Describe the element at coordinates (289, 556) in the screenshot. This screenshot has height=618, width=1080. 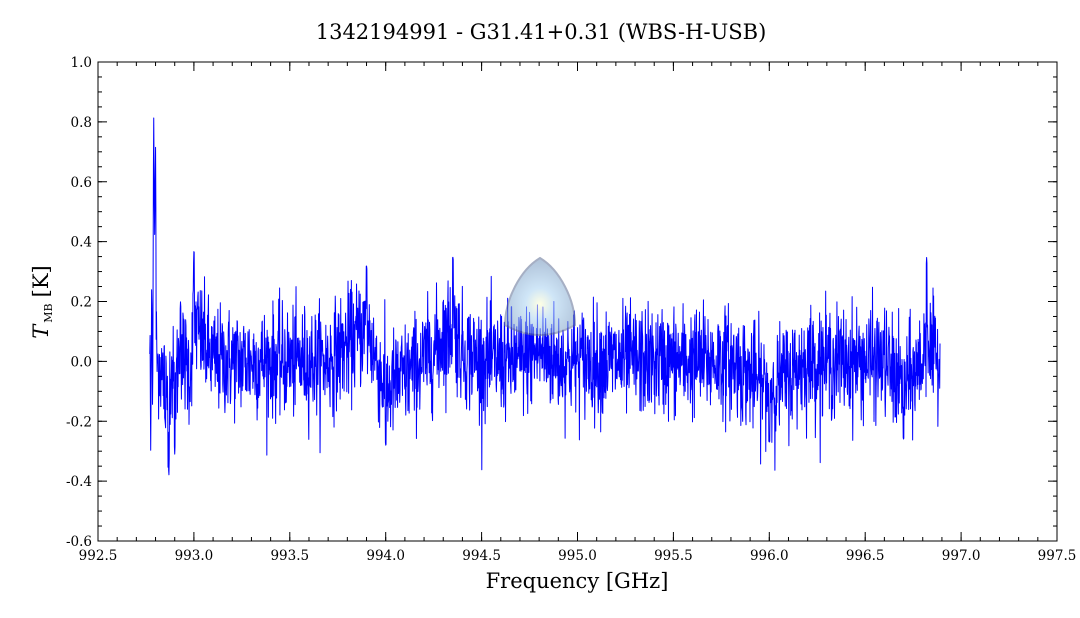
I see `x-tick-label: 993.5` at that location.